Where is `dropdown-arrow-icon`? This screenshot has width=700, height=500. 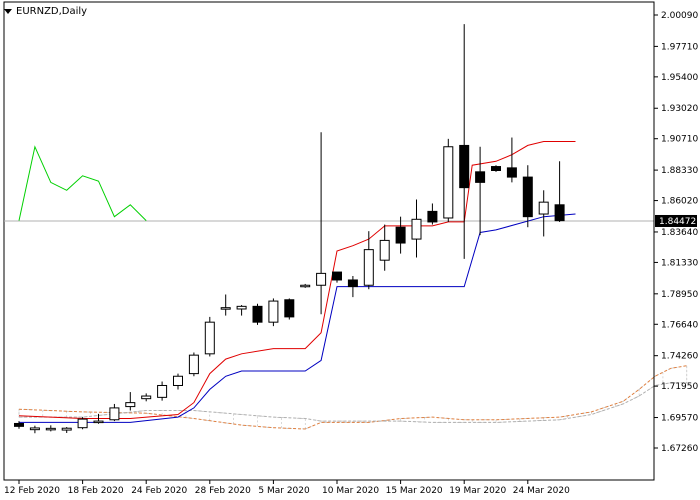 dropdown-arrow-icon is located at coordinates (8, 11).